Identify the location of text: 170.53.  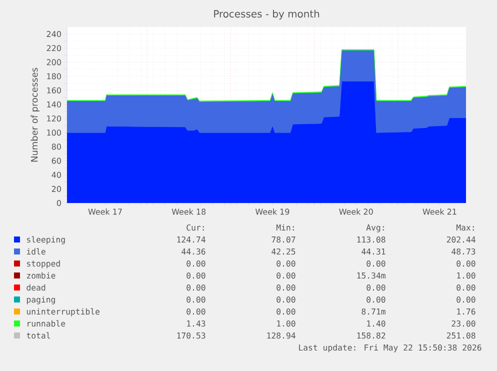
(191, 335).